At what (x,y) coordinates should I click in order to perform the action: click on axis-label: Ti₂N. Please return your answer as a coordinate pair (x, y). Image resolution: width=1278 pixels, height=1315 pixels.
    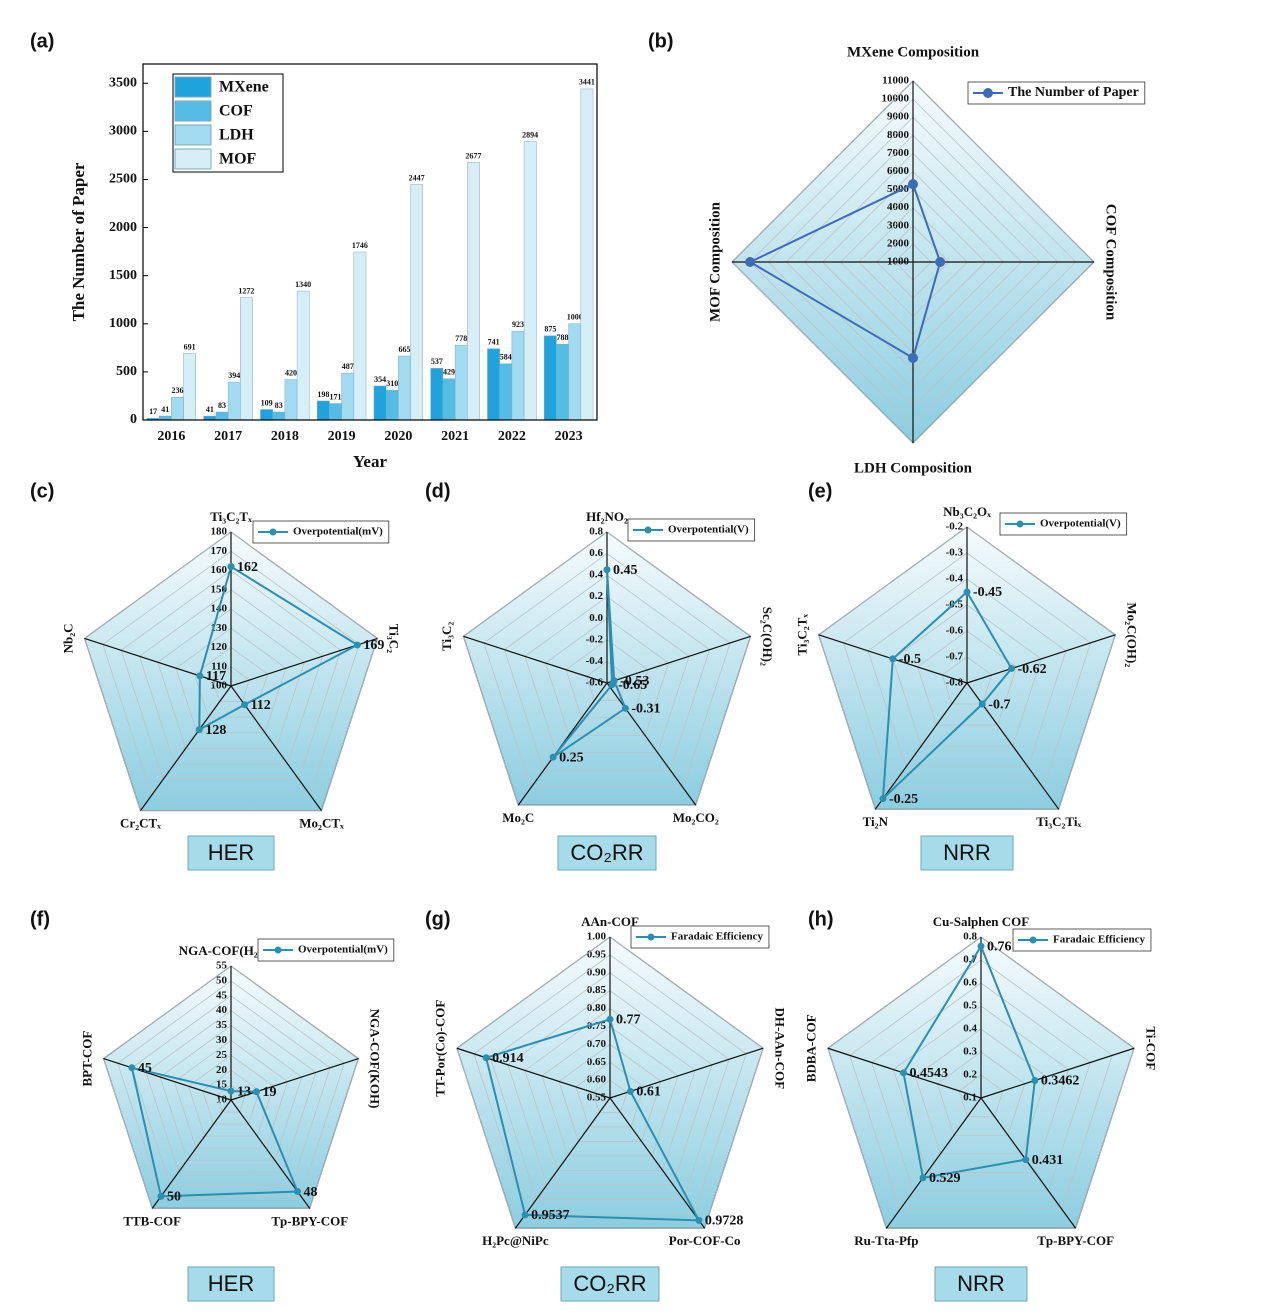
    Looking at the image, I should click on (876, 821).